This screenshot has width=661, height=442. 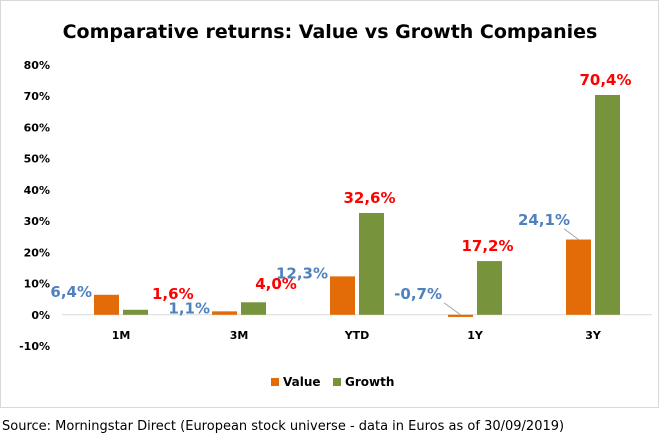 What do you see at coordinates (332, 382) in the screenshot?
I see `legend: Value Growth` at bounding box center [332, 382].